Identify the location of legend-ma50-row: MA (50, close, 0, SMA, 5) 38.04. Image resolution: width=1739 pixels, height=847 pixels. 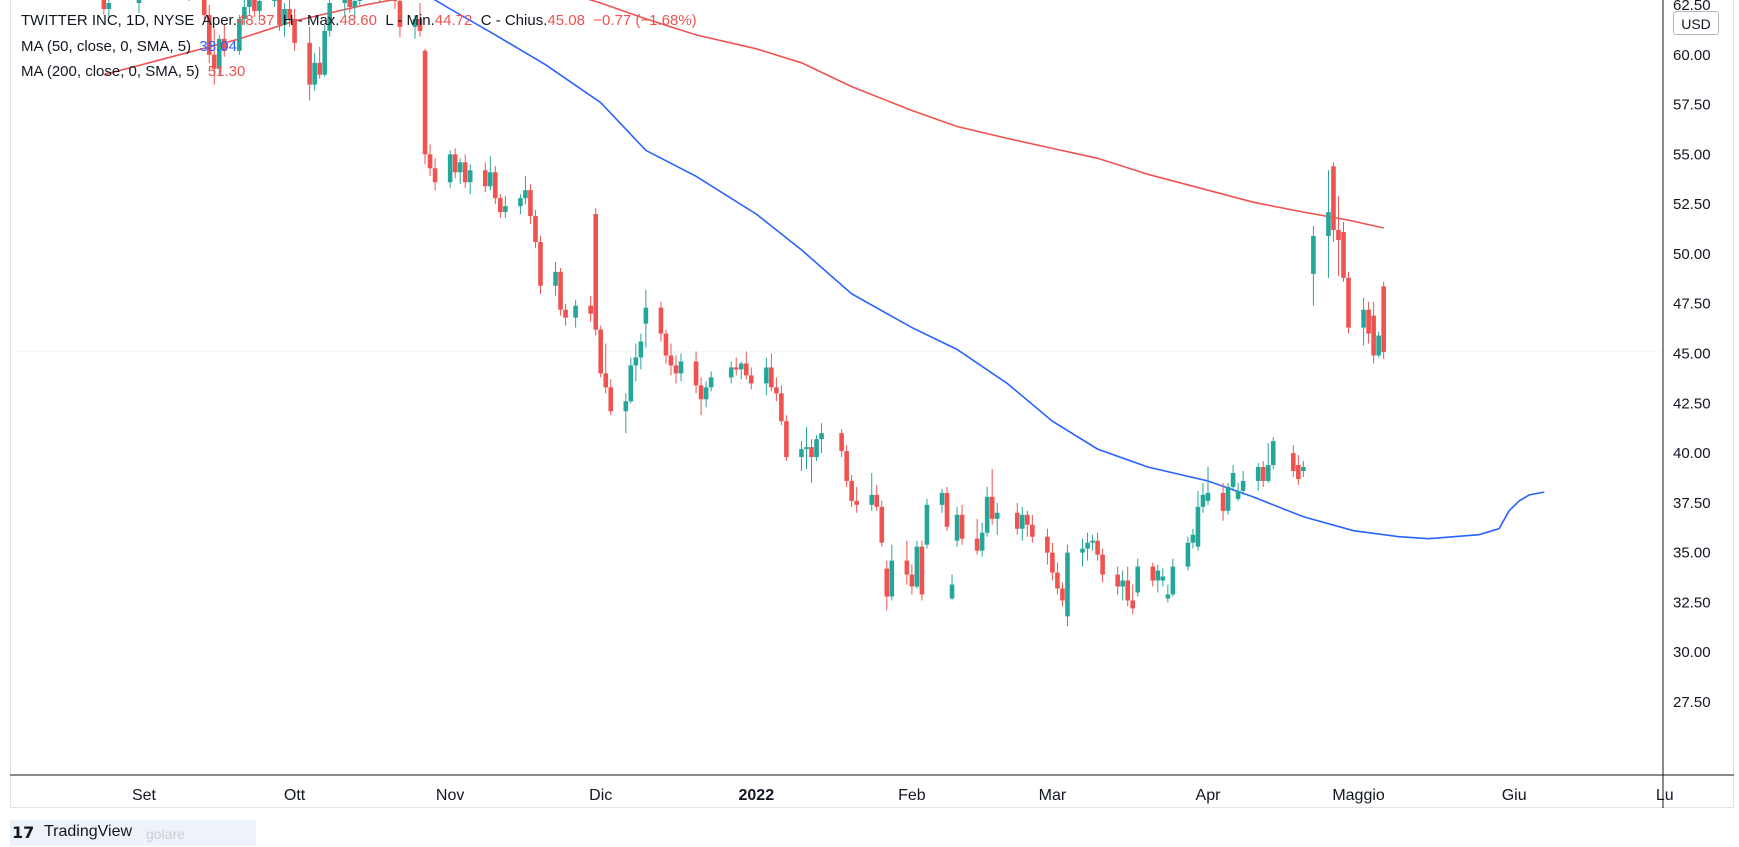
(129, 46).